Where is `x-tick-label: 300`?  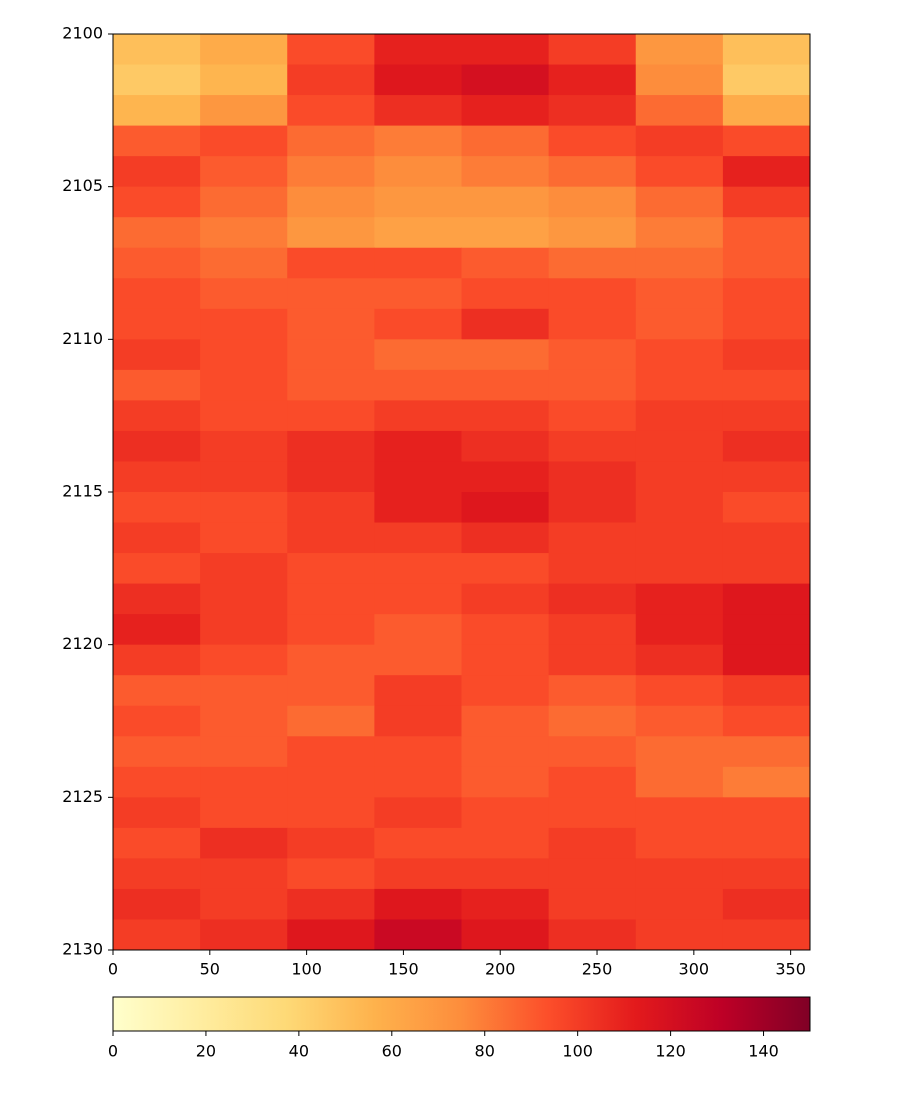 x-tick-label: 300 is located at coordinates (694, 969).